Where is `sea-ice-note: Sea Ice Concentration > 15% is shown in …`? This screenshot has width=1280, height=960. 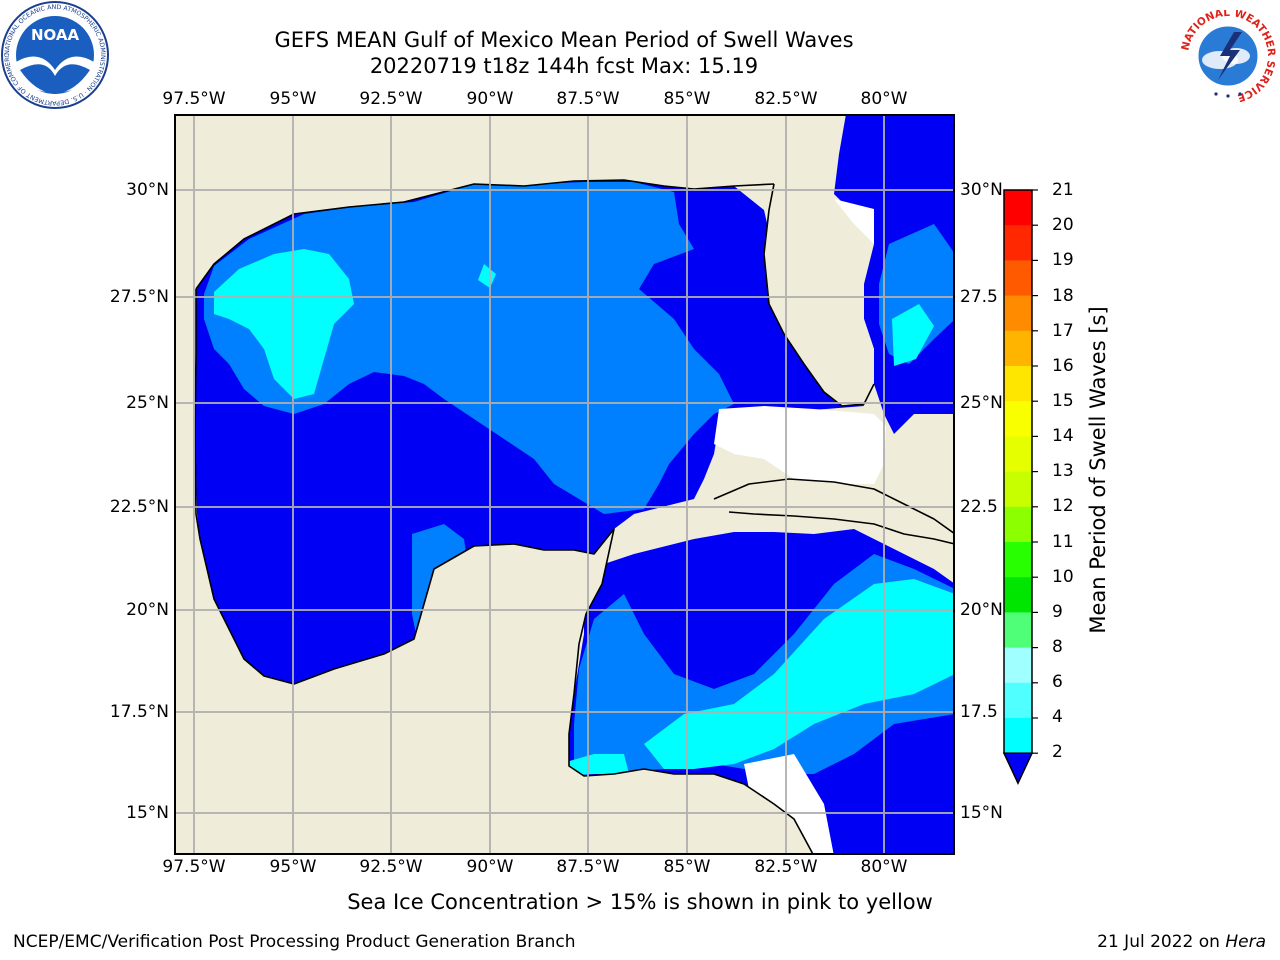
sea-ice-note: Sea Ice Concentration > 15% is shown in … is located at coordinates (640, 902).